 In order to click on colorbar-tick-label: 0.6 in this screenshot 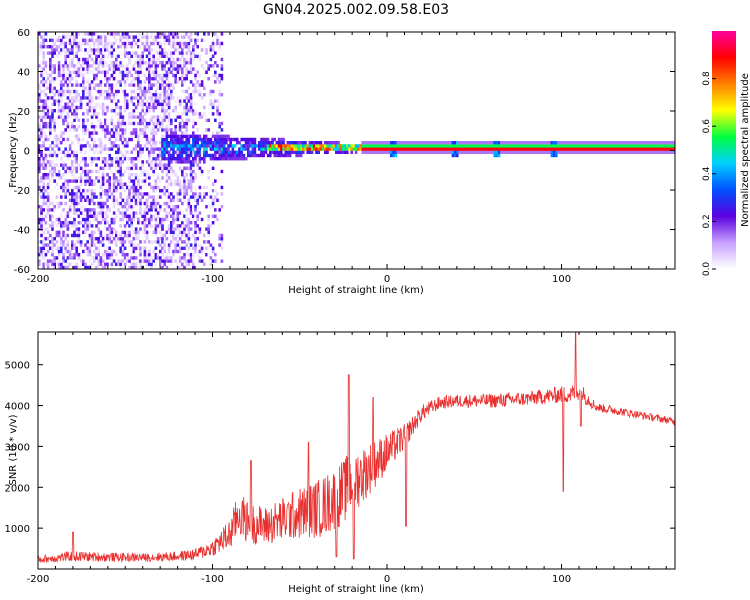, I will do `click(707, 126)`.